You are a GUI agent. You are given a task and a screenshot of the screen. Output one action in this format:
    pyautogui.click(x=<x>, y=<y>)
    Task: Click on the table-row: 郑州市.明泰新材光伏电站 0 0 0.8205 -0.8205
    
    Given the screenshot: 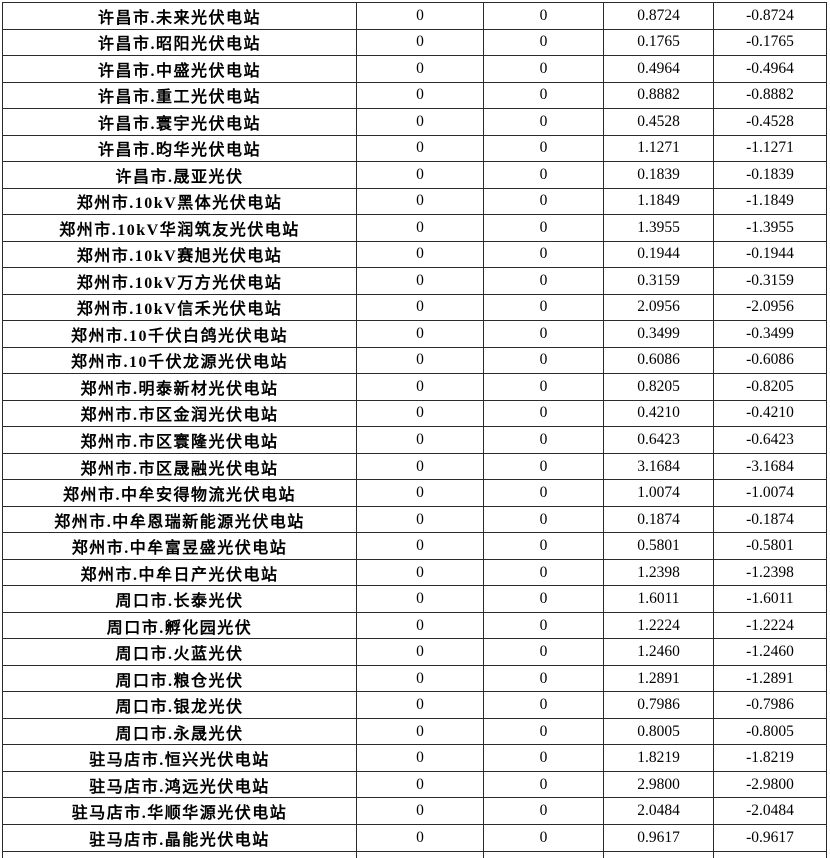 What is the action you would take?
    pyautogui.click(x=414, y=387)
    